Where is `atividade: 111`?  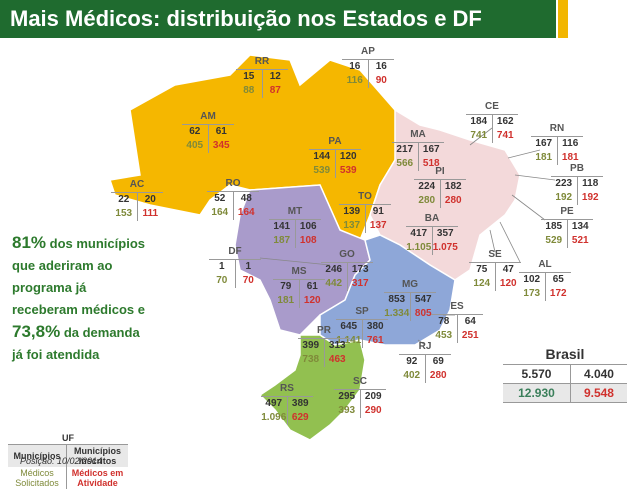 atividade: 111 is located at coordinates (150, 213).